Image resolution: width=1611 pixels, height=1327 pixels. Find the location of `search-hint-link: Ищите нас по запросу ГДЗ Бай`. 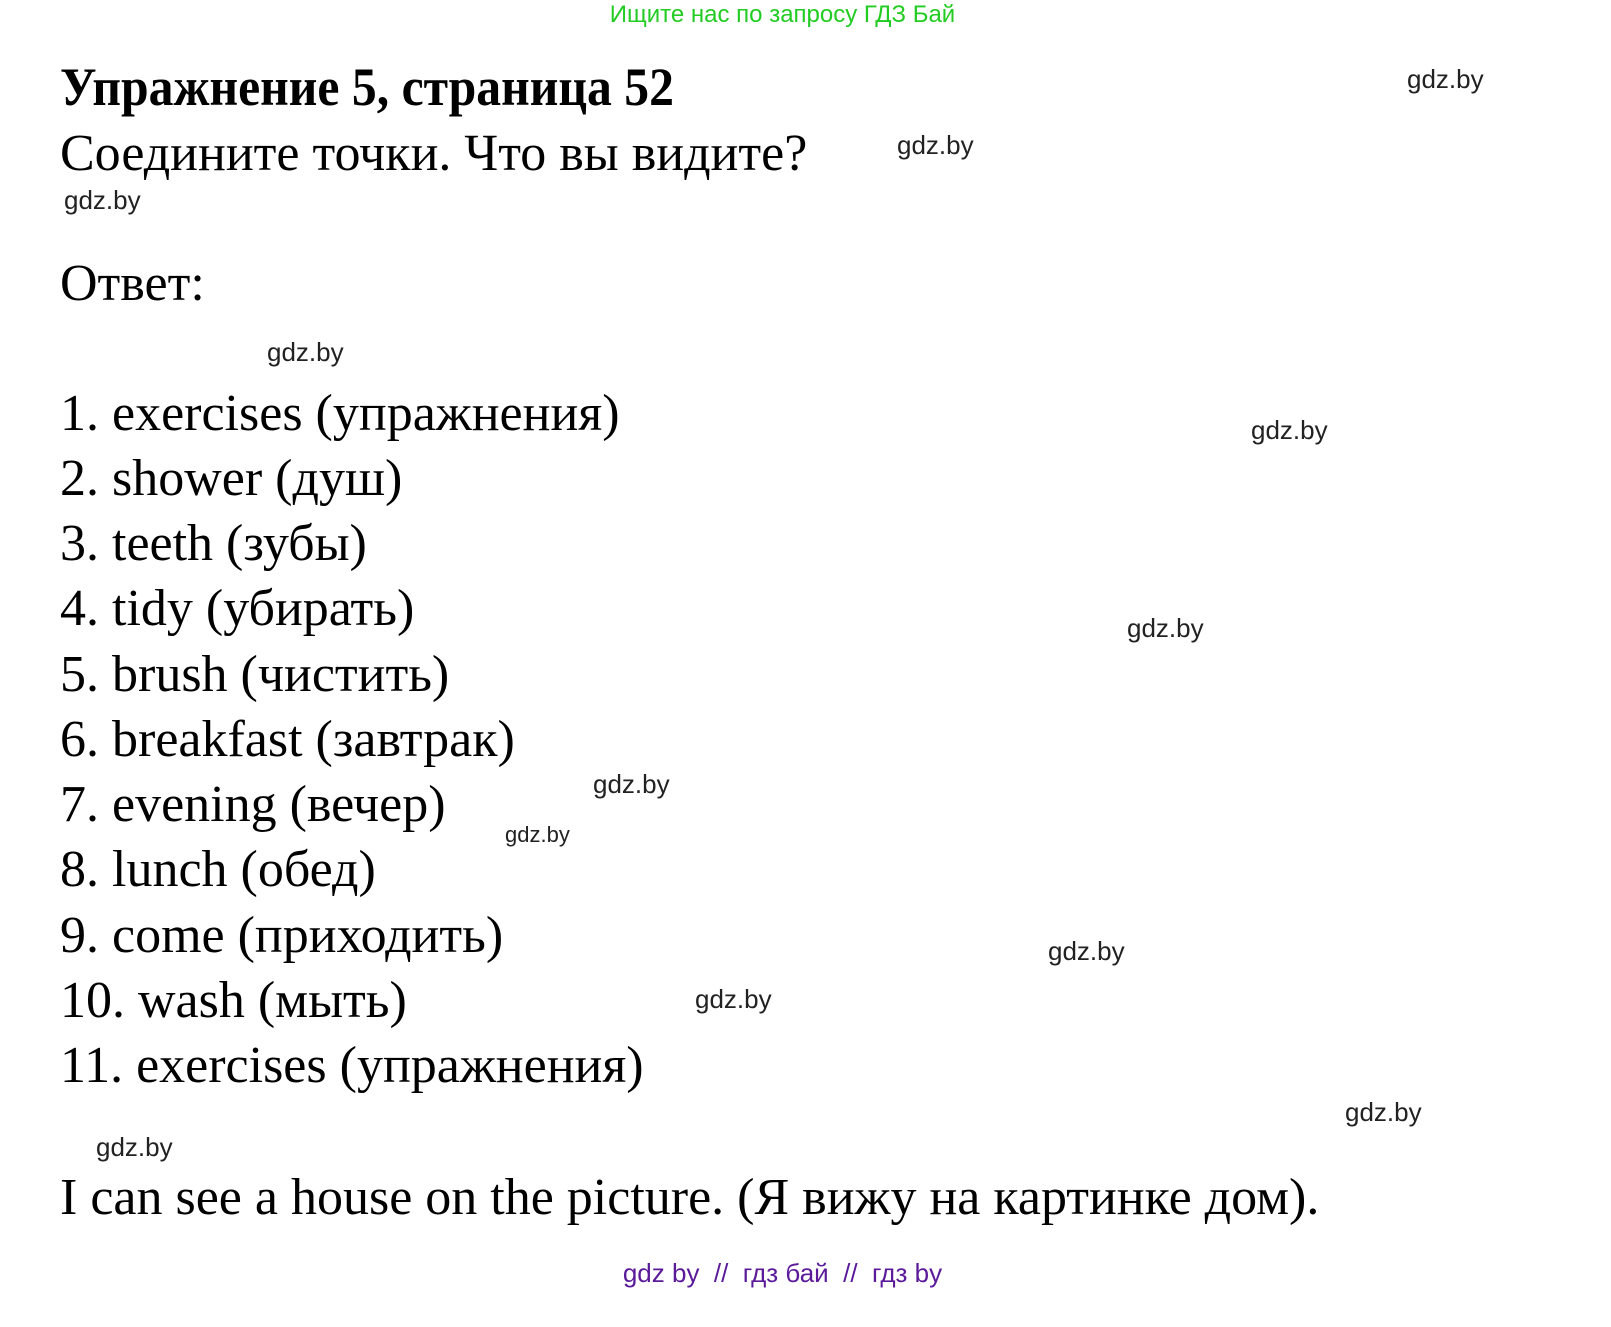

search-hint-link: Ищите нас по запросу ГДЗ Бай is located at coordinates (782, 14).